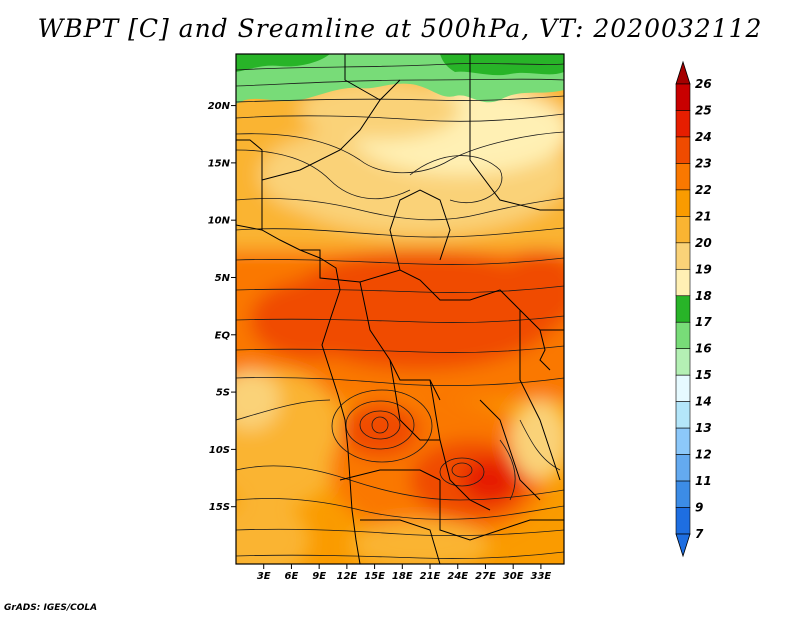 The image size is (800, 618). What do you see at coordinates (513, 576) in the screenshot?
I see `lon-label: 30E` at bounding box center [513, 576].